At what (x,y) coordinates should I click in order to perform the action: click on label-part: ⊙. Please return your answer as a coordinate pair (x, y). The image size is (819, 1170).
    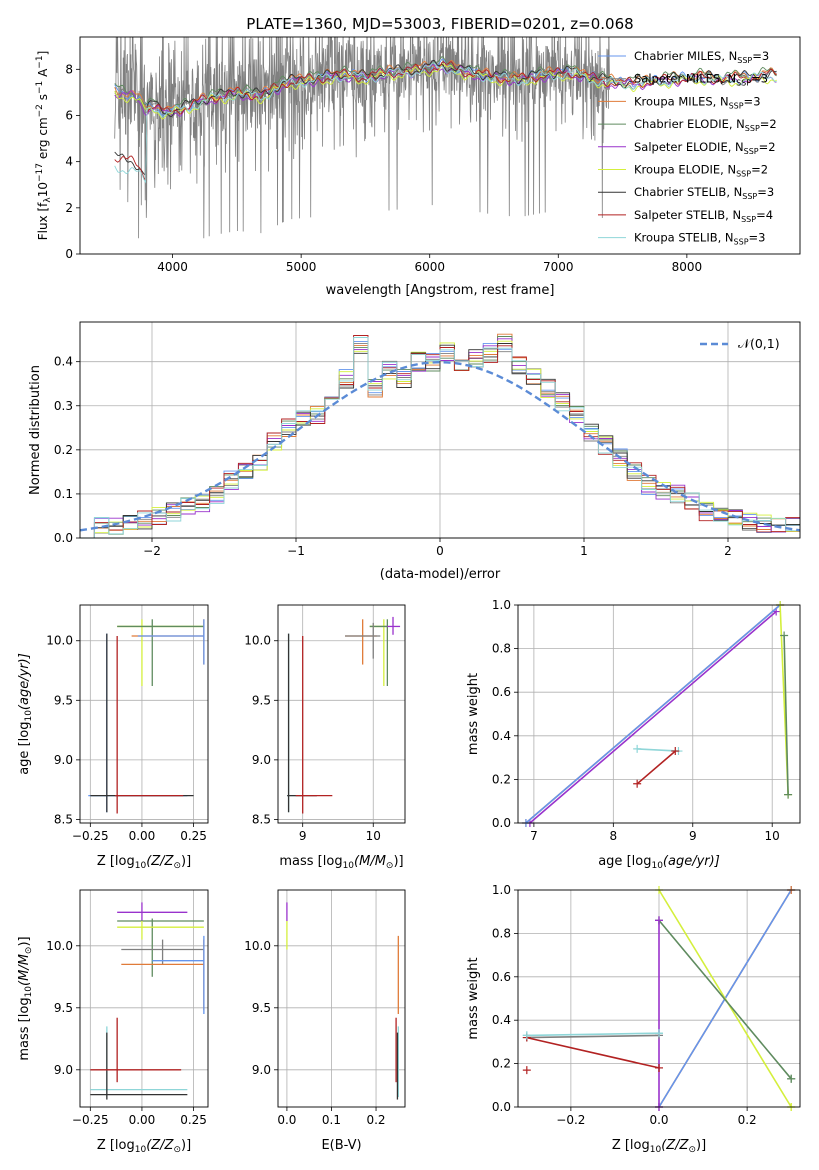
    Looking at the image, I should click on (177, 1150).